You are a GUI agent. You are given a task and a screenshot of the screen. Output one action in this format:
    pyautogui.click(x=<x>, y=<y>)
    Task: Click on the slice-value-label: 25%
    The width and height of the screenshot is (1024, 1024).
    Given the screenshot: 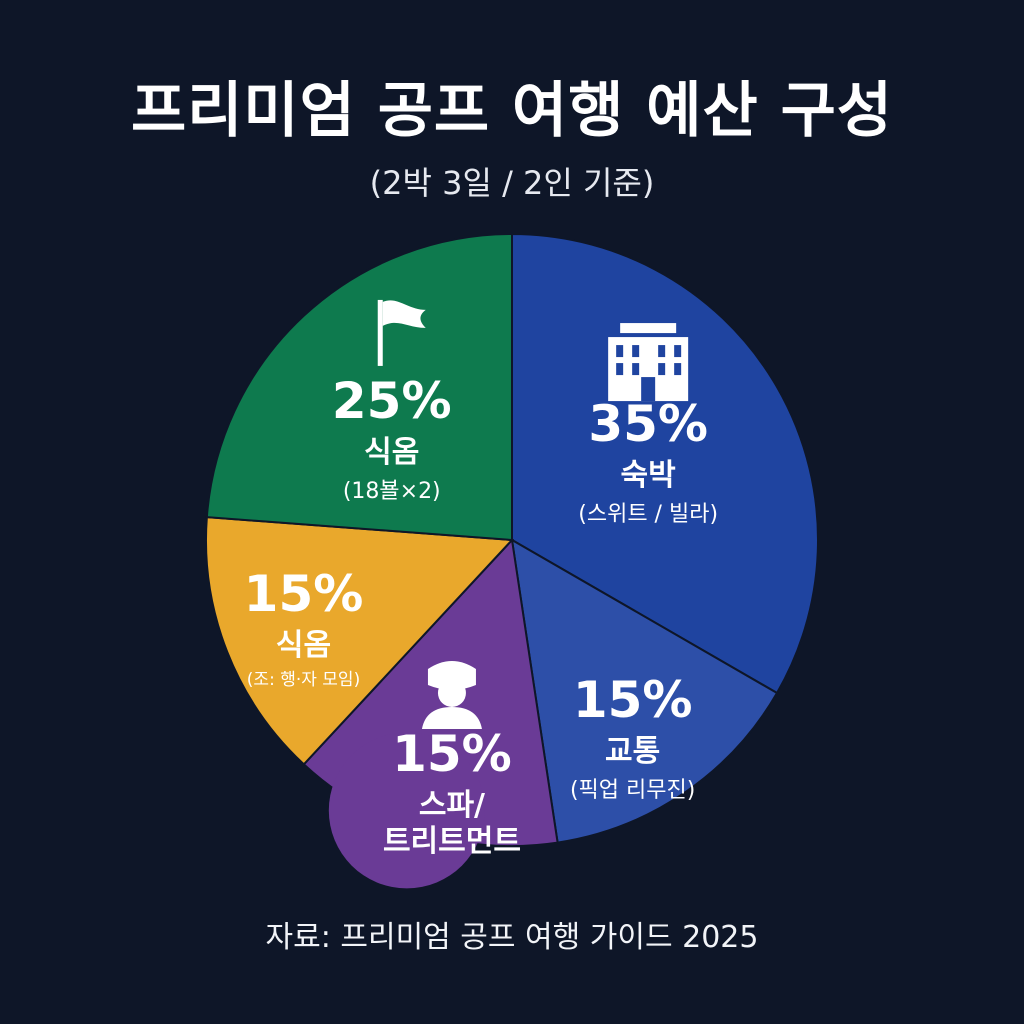 What is the action you would take?
    pyautogui.click(x=392, y=401)
    